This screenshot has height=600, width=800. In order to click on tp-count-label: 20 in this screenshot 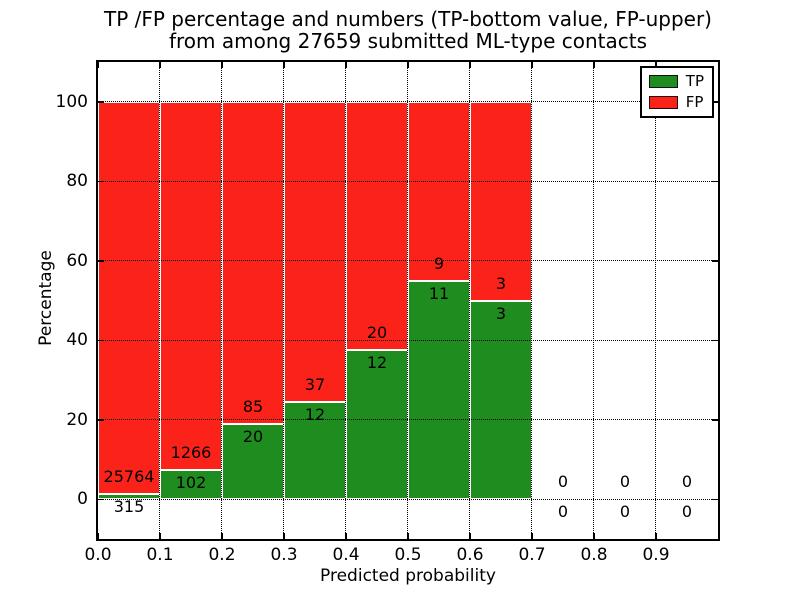, I will do `click(253, 436)`.